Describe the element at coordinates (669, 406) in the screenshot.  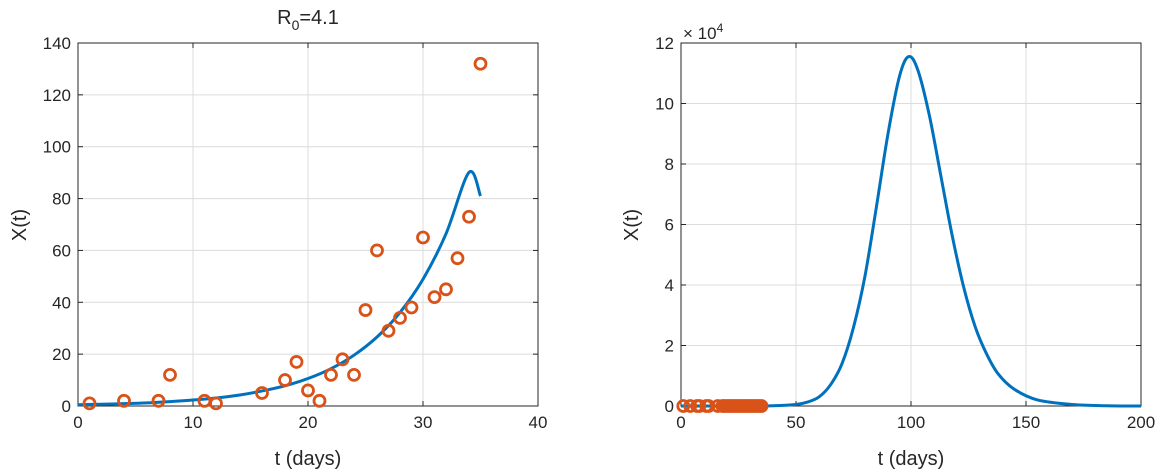
I see `right-y-tick-label: 0` at that location.